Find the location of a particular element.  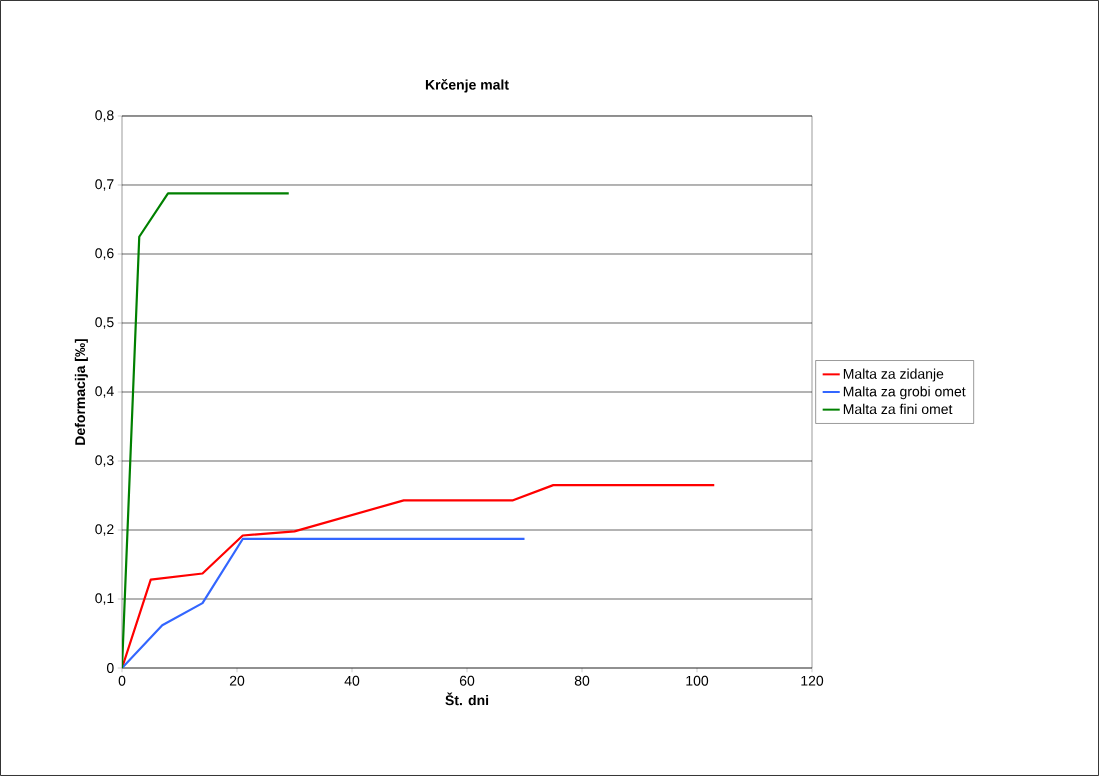

x-tick-label: 80 is located at coordinates (582, 680).